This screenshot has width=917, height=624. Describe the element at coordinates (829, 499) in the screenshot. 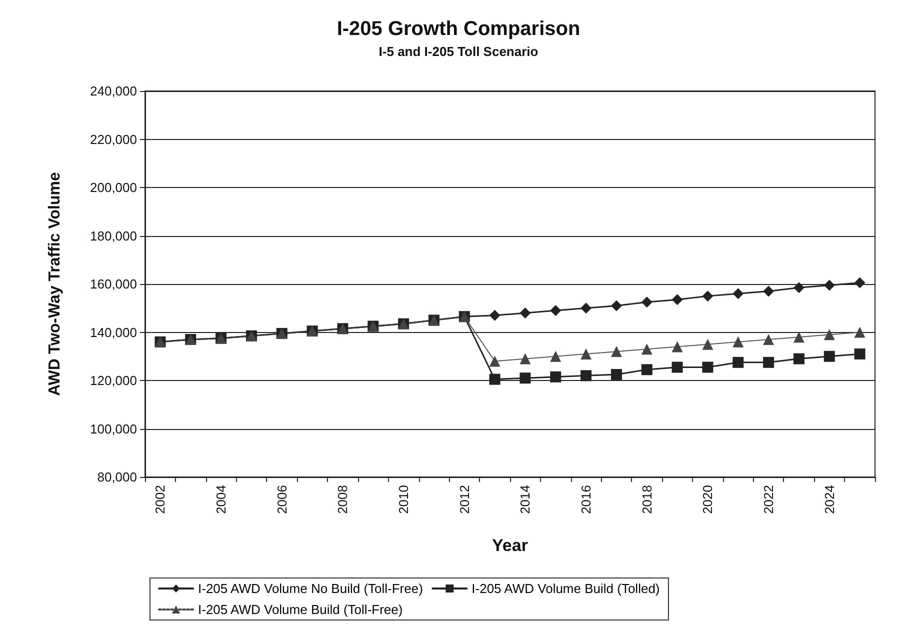

I see `x-tick-label: 2024` at that location.